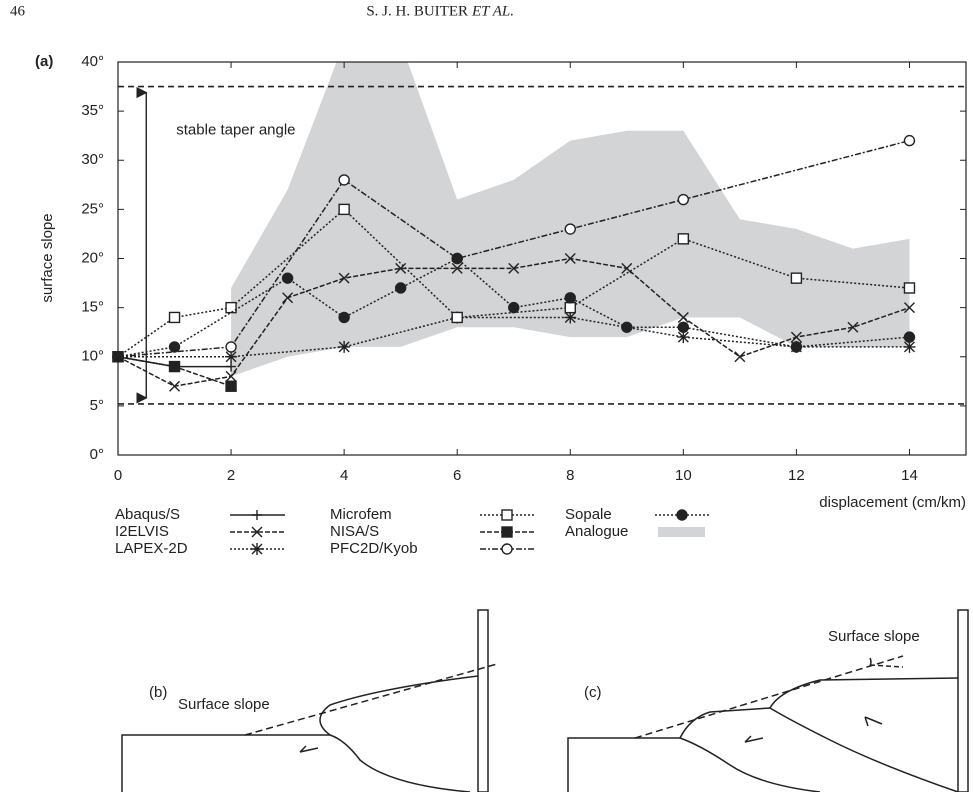 Image resolution: width=973 pixels, height=797 pixels. Describe the element at coordinates (909, 475) in the screenshot. I see `x-tick-label: 14` at that location.